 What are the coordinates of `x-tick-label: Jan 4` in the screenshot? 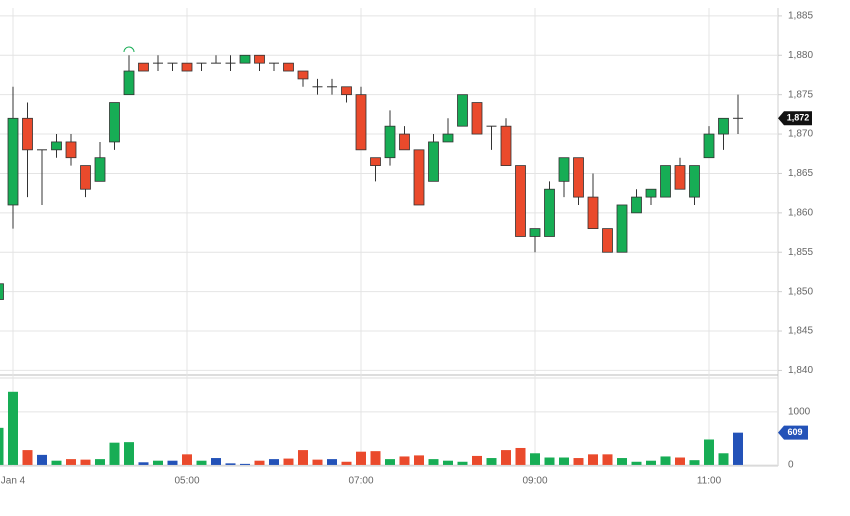 It's located at (13, 481).